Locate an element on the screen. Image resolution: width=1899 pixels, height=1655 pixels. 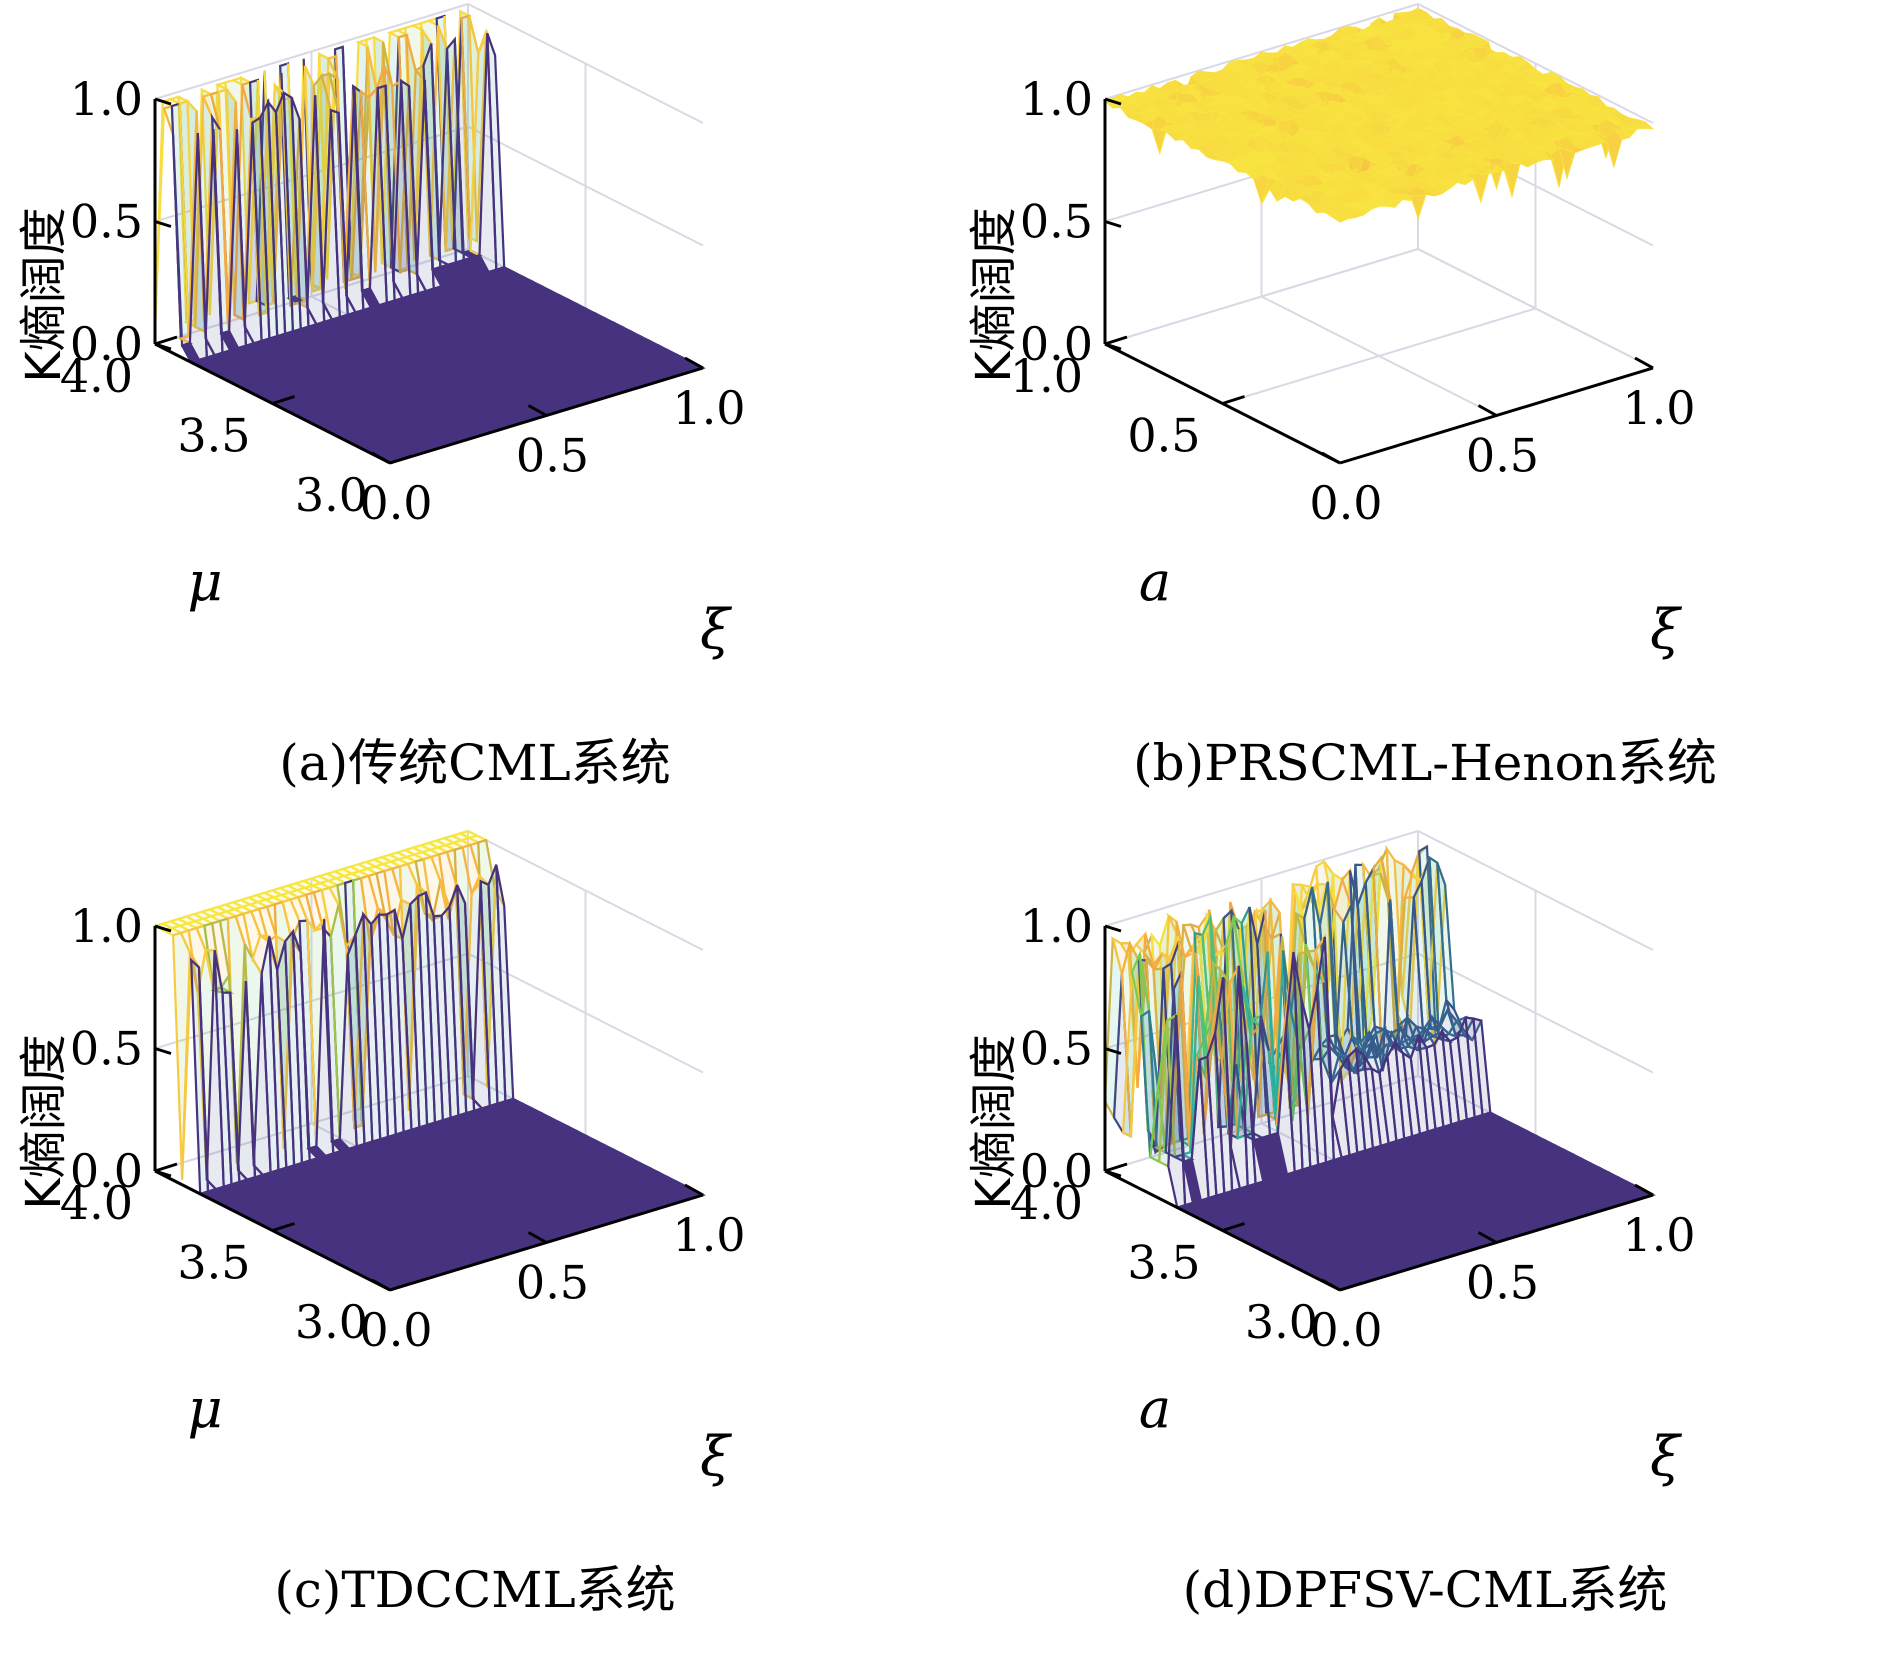
y-tick-label: 0.5 is located at coordinates (1163, 436).